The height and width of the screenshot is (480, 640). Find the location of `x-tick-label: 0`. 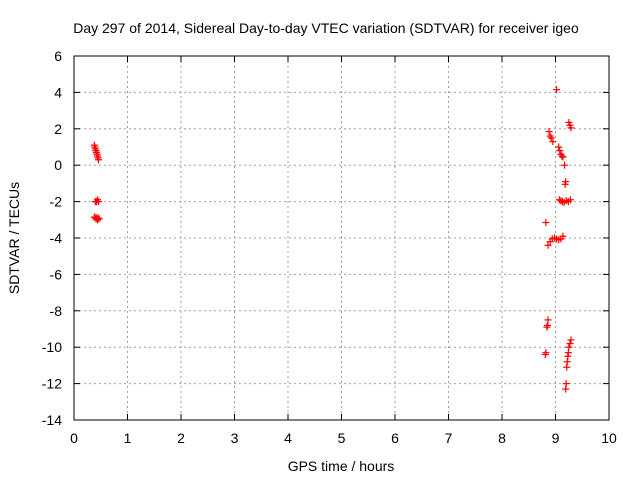

x-tick-label: 0 is located at coordinates (74, 438).